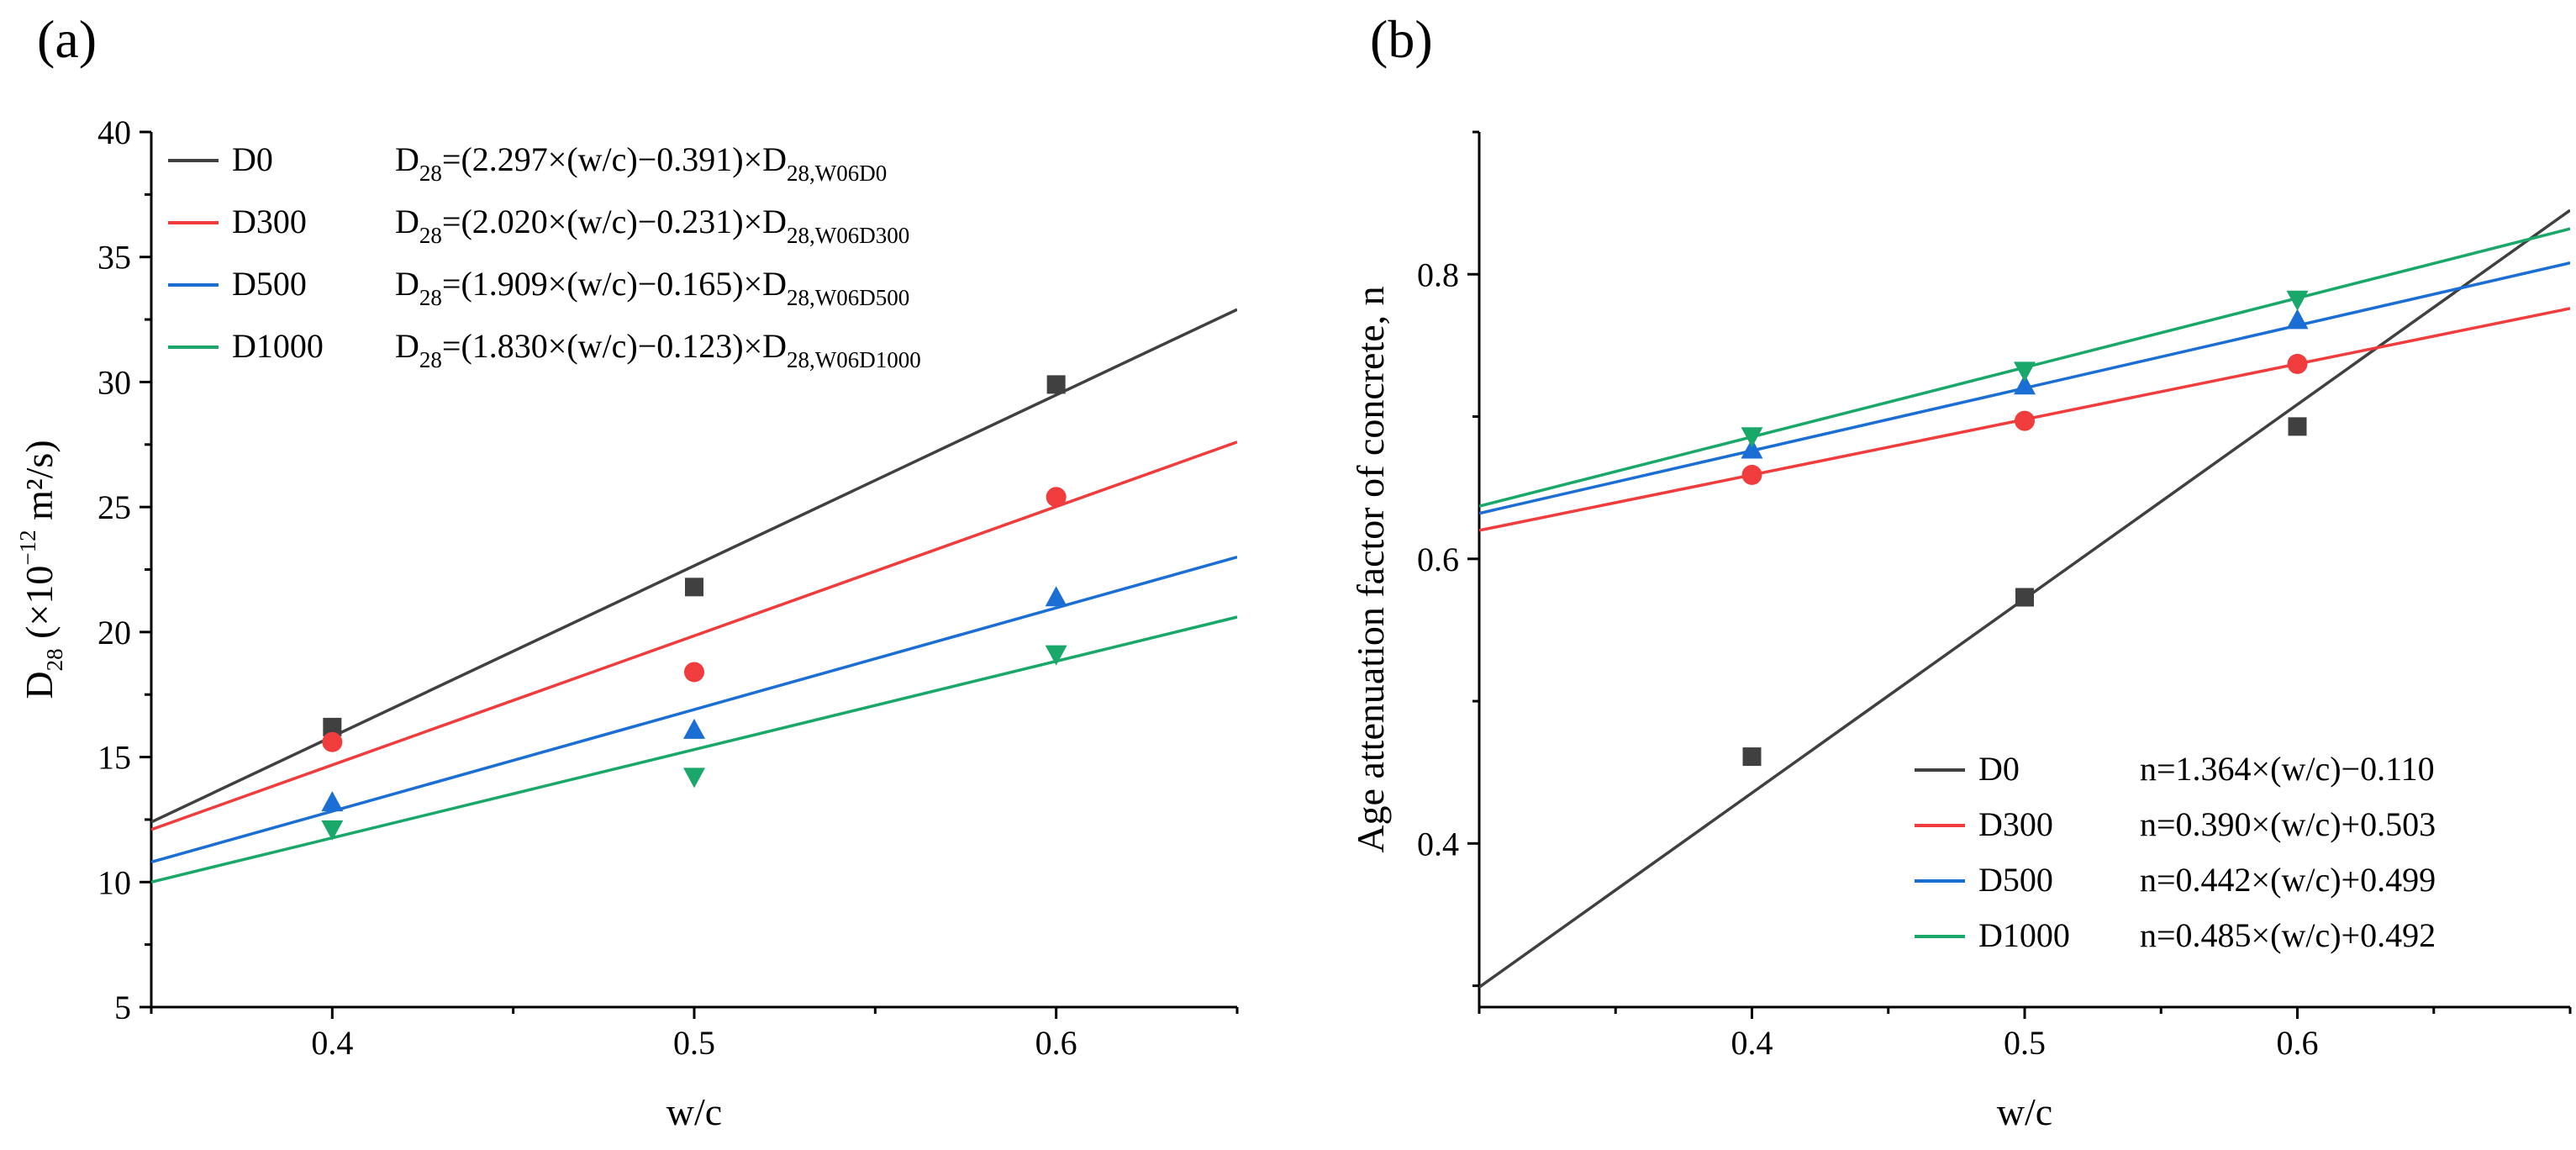 This screenshot has height=1150, width=2576. I want to click on y-axis-title-unit: m²/s), so click(39, 485).